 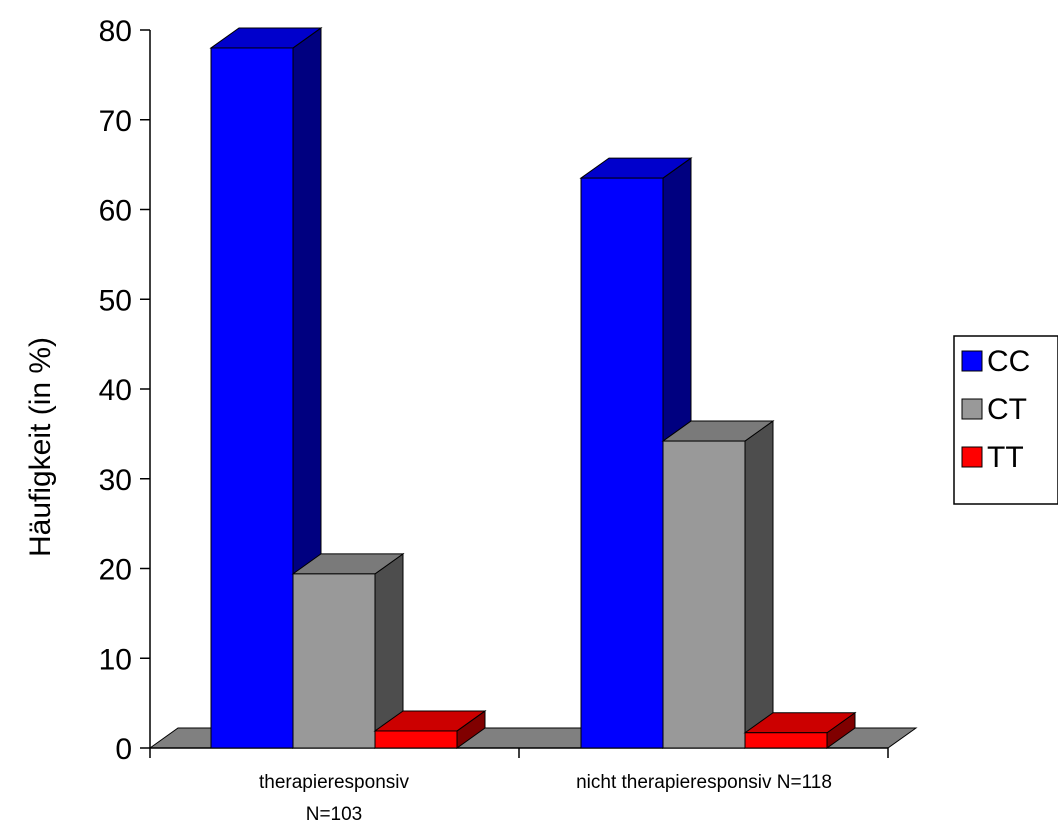 I want to click on y-tick-label: 70, so click(x=115, y=121).